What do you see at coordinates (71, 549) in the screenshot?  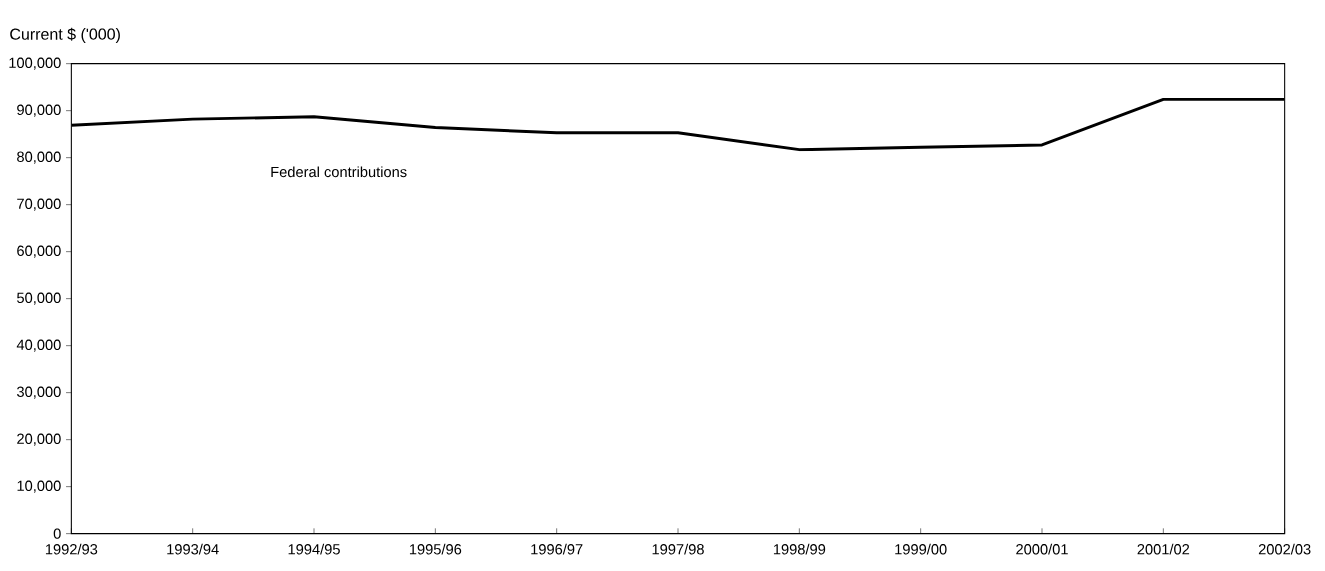 I see `x-tick-label: 1992/93` at bounding box center [71, 549].